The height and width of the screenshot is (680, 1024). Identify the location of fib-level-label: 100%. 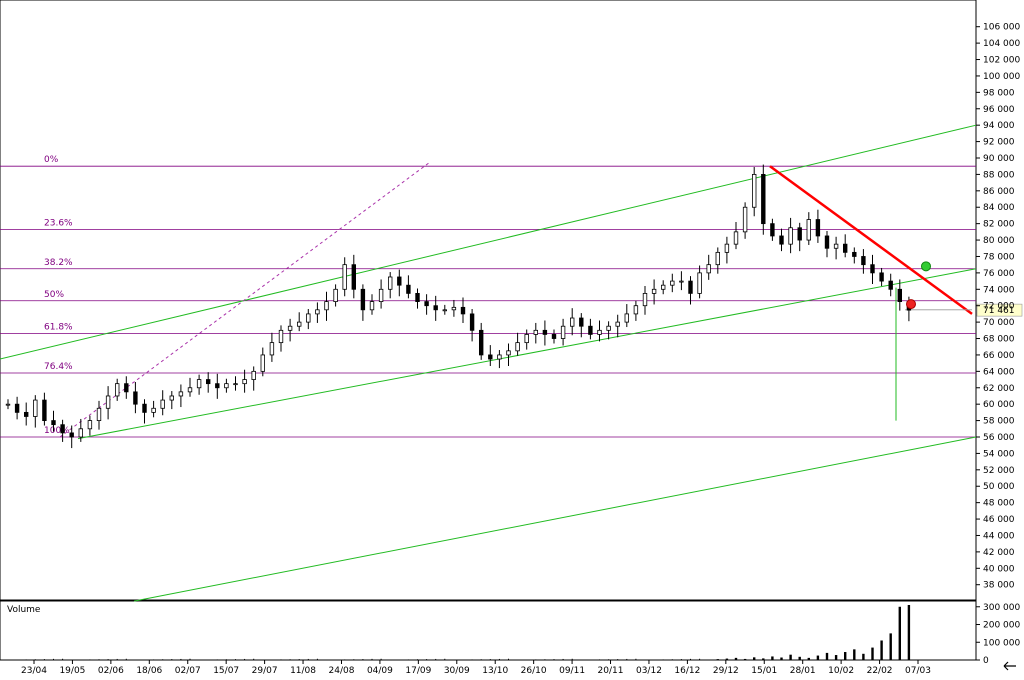
(57, 431).